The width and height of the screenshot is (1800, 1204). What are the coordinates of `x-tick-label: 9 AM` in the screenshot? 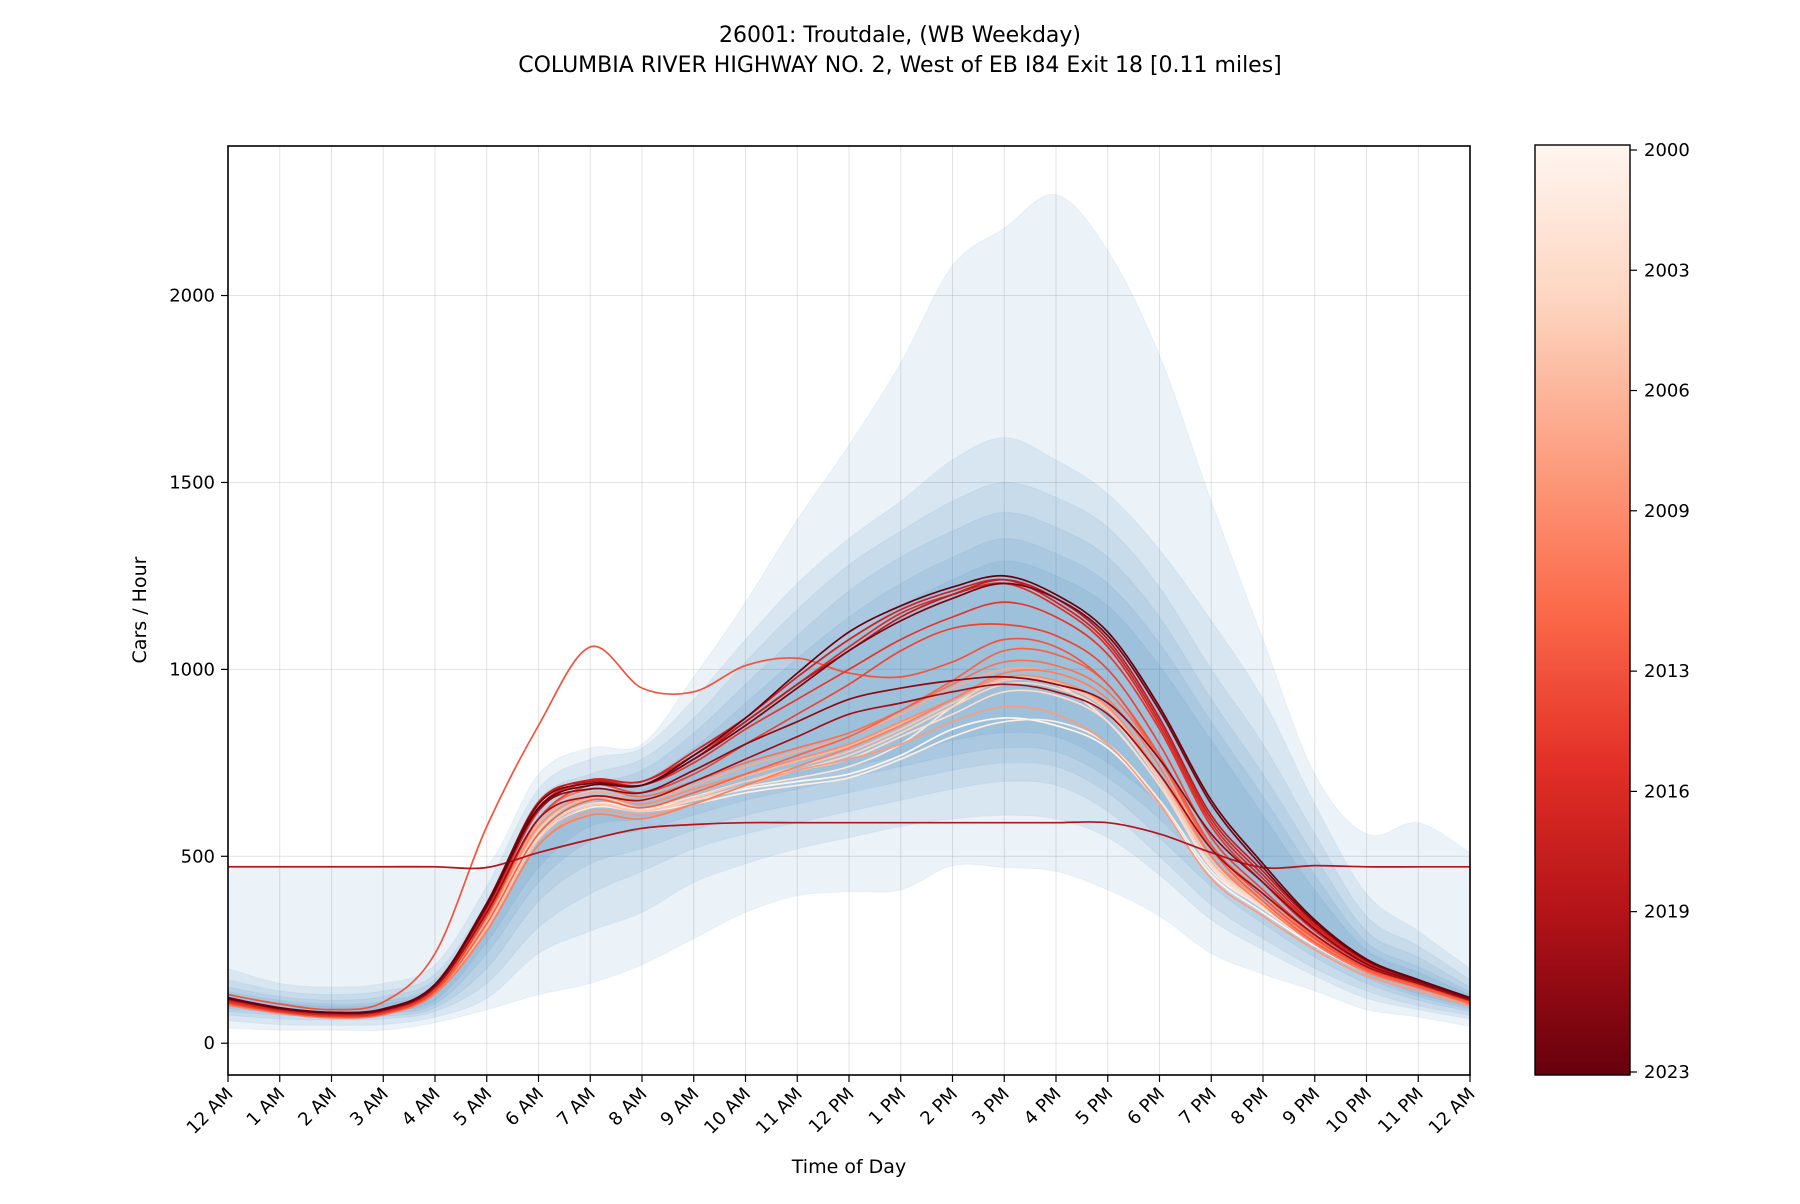 It's located at (680, 1107).